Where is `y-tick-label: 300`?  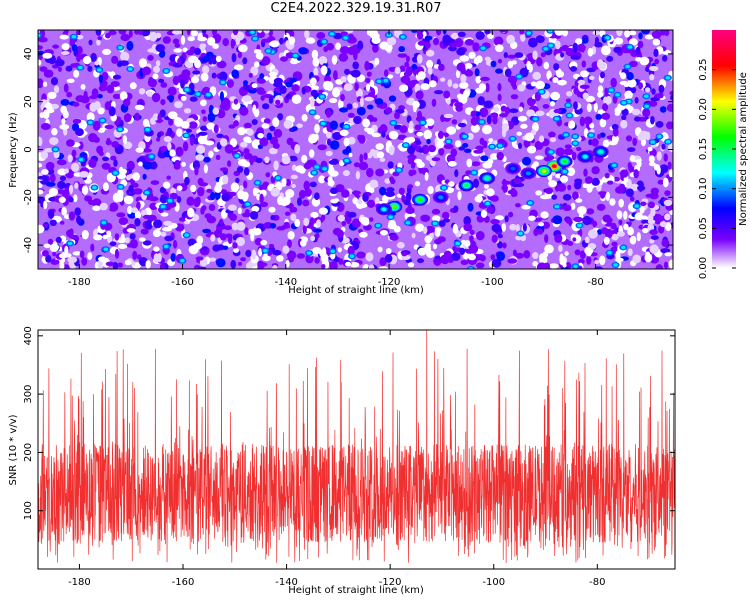
y-tick-label: 300 is located at coordinates (28, 394).